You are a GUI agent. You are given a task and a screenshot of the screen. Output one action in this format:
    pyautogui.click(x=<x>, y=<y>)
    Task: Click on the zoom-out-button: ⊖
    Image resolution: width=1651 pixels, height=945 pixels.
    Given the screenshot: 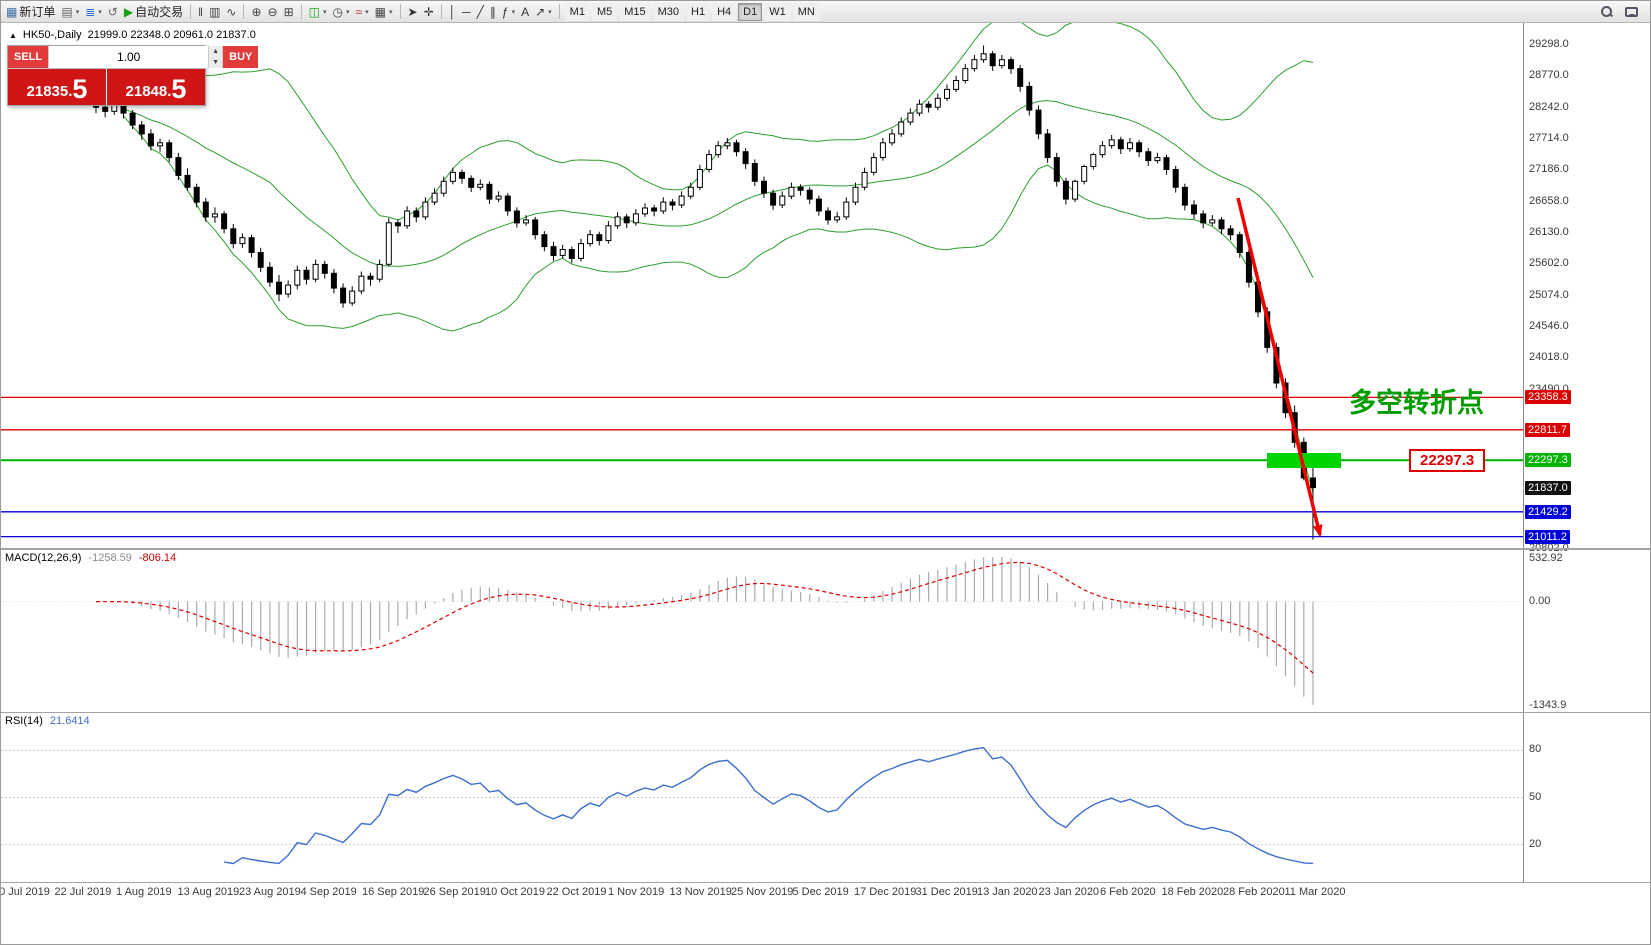 What is the action you would take?
    pyautogui.click(x=273, y=12)
    